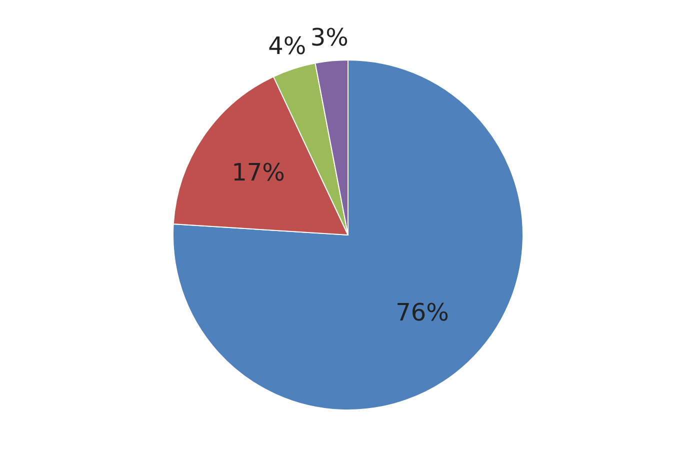 The image size is (699, 470). Describe the element at coordinates (287, 46) in the screenshot. I see `data-label: 4%` at that location.